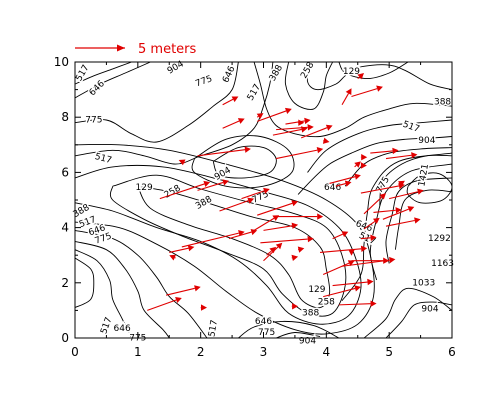  What do you see at coordinates (442, 264) in the screenshot?
I see `contour-label: 1163` at bounding box center [442, 264].